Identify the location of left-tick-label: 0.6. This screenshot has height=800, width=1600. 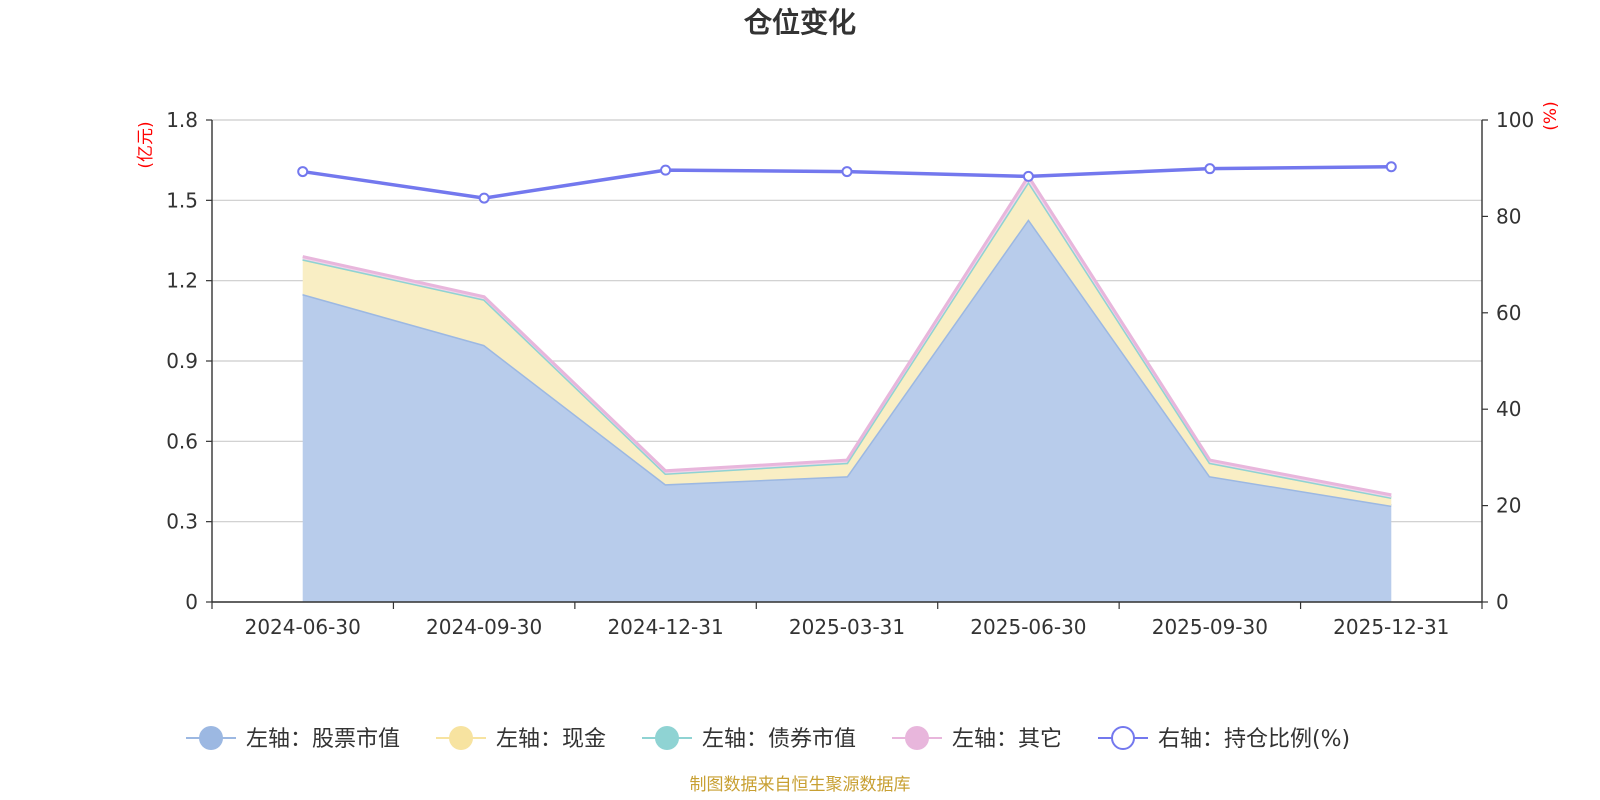
(182, 441).